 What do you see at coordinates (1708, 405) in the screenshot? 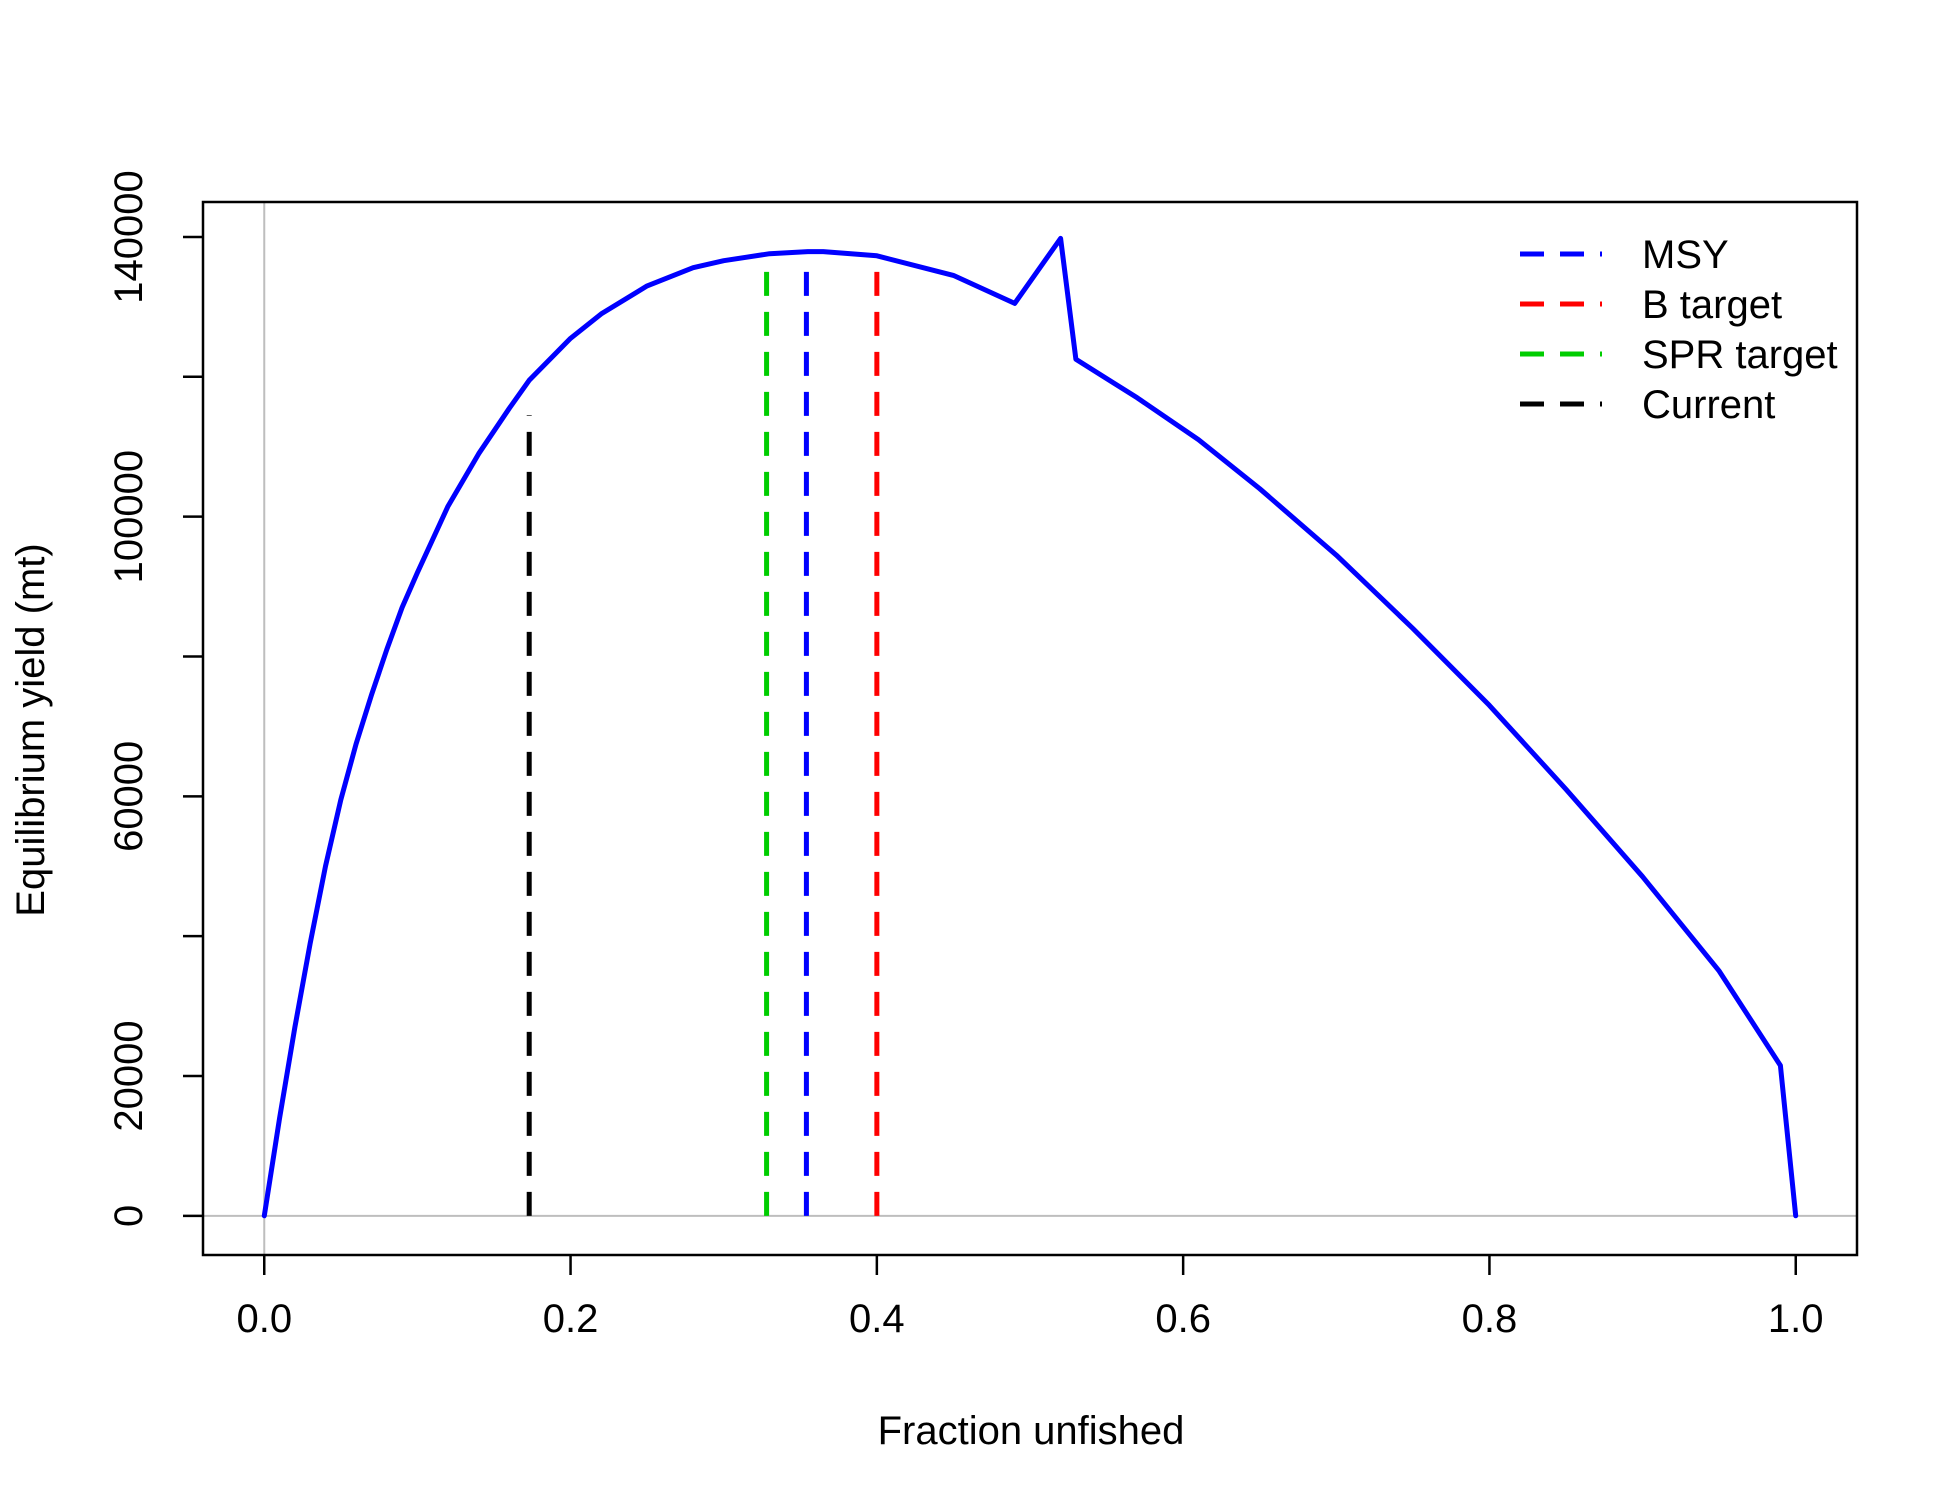
I see `legend-label-3: Current` at bounding box center [1708, 405].